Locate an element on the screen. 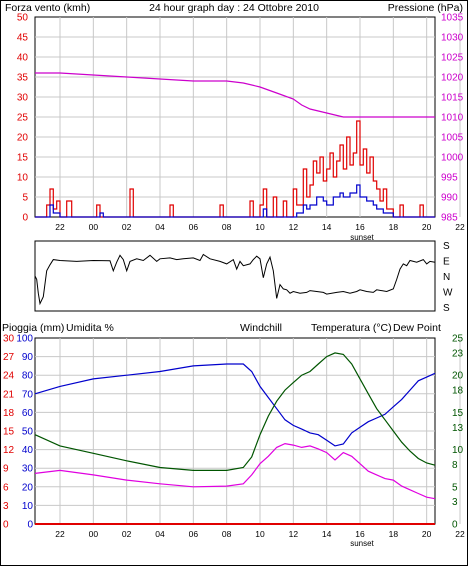 The width and height of the screenshot is (468, 571). humidity-tick-label: 80 is located at coordinates (28, 376).